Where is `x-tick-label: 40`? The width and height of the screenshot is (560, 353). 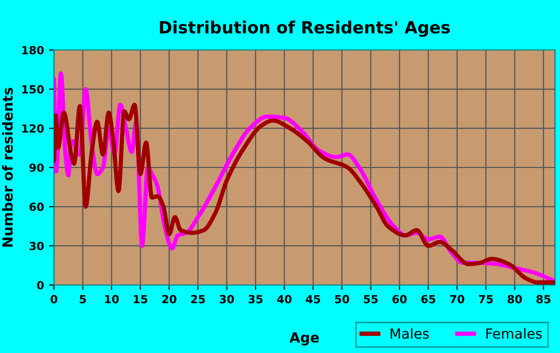 x-tick-label: 40 is located at coordinates (284, 299).